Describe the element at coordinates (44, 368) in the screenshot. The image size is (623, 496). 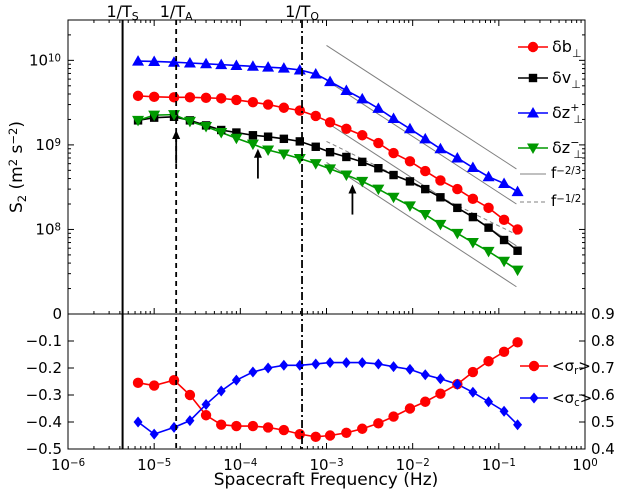
I see `left-tick-label-3: −0.2` at that location.